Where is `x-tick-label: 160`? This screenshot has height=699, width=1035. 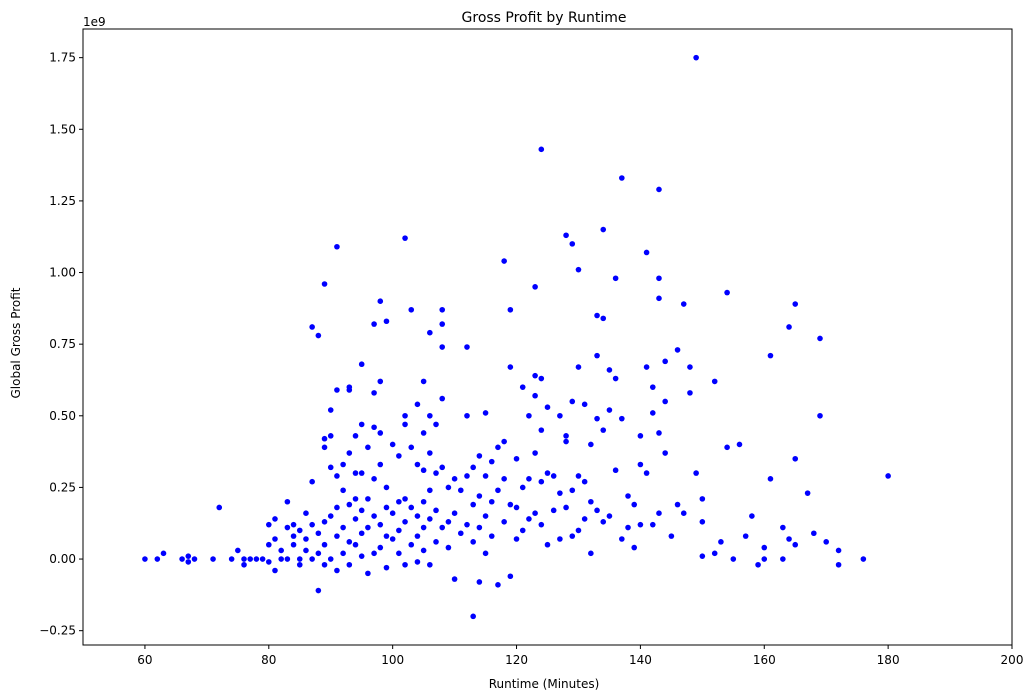
x-tick-label: 160 is located at coordinates (764, 660).